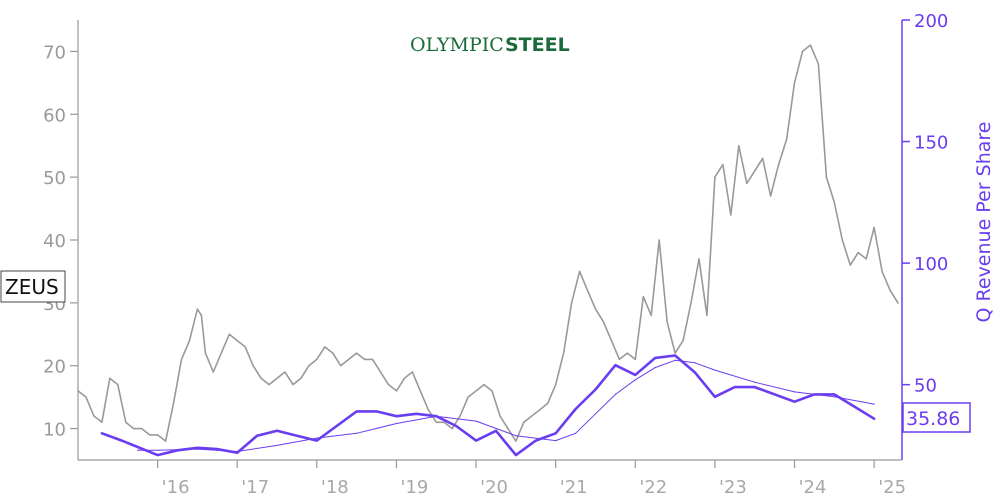 The height and width of the screenshot is (500, 1000). What do you see at coordinates (892, 487) in the screenshot?
I see `x-tick-label: '25` at bounding box center [892, 487].